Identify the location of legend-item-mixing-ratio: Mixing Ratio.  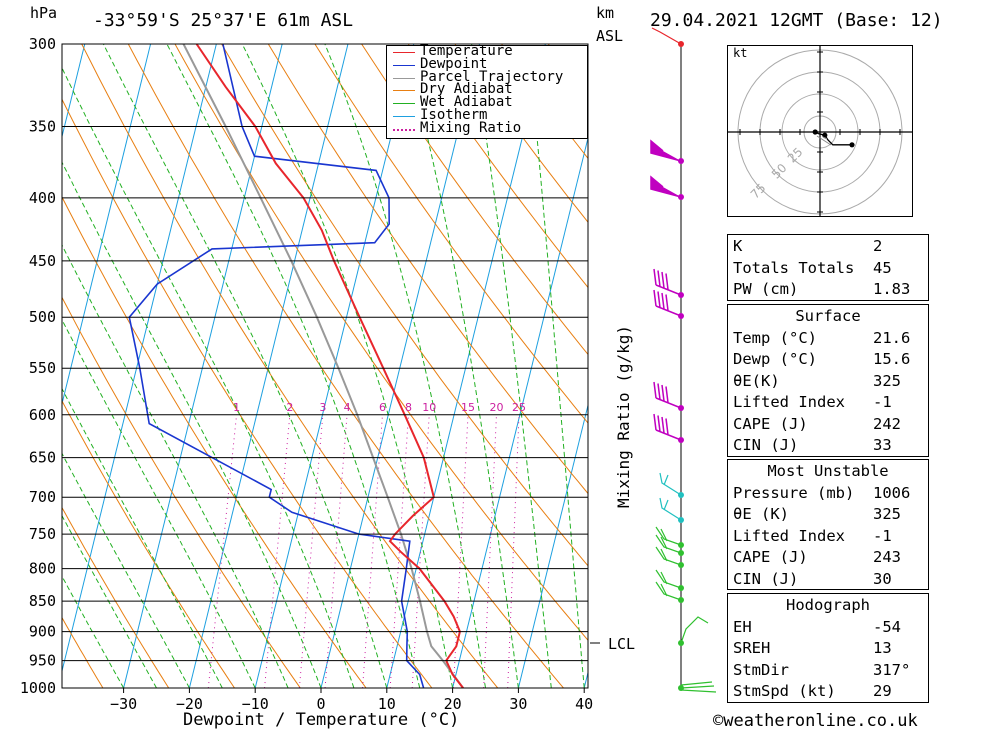
(487, 127).